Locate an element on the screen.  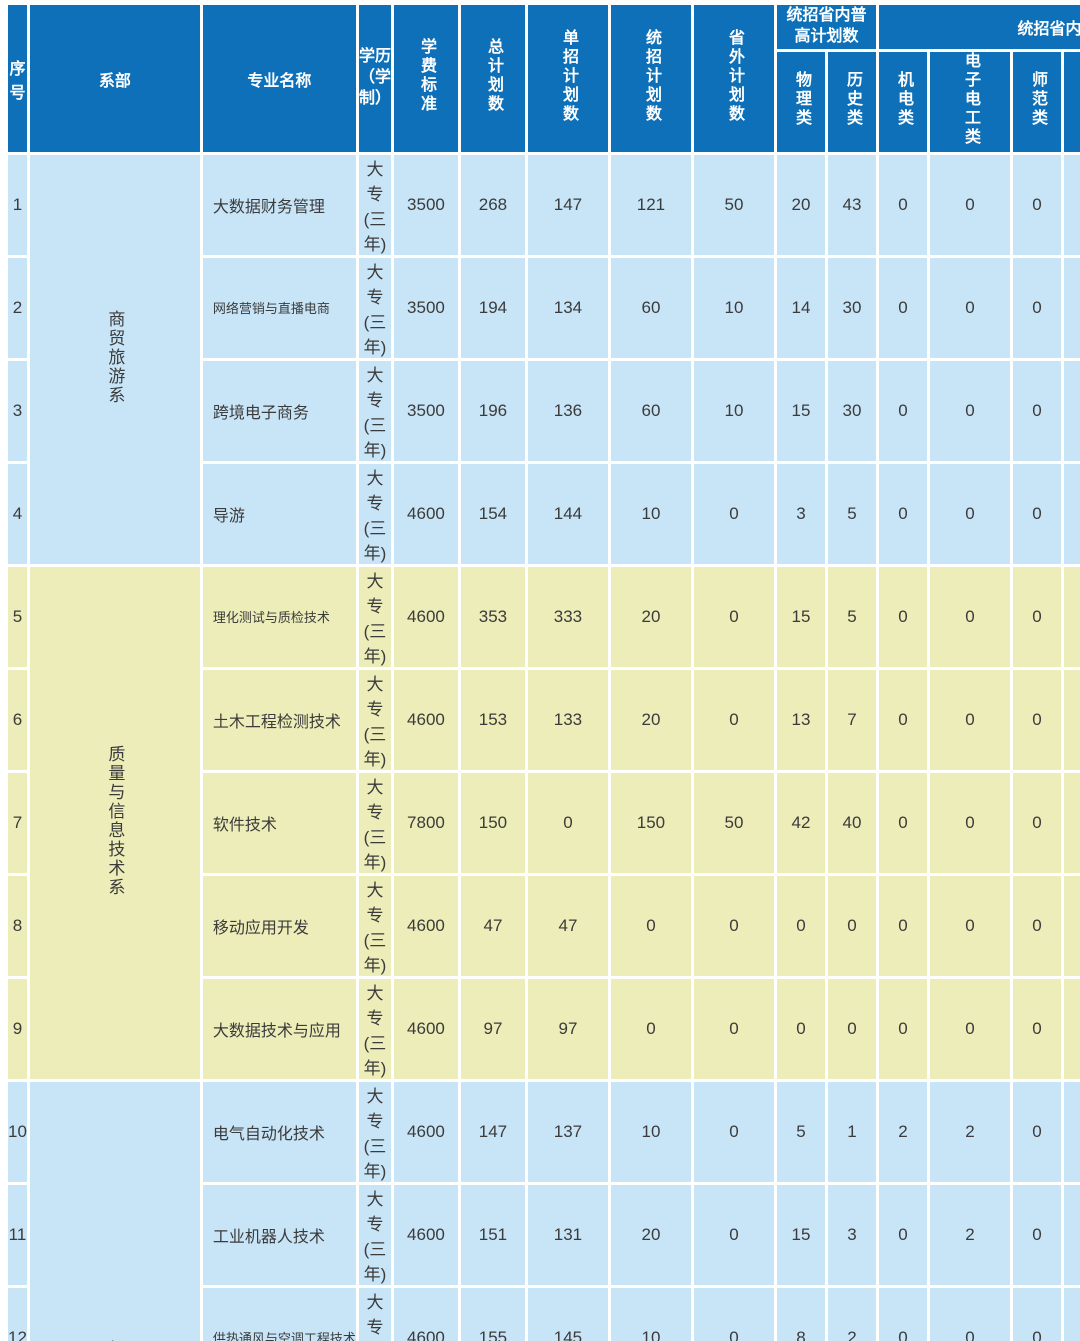
cell-tongzhao-text: 121 is located at coordinates (651, 204).